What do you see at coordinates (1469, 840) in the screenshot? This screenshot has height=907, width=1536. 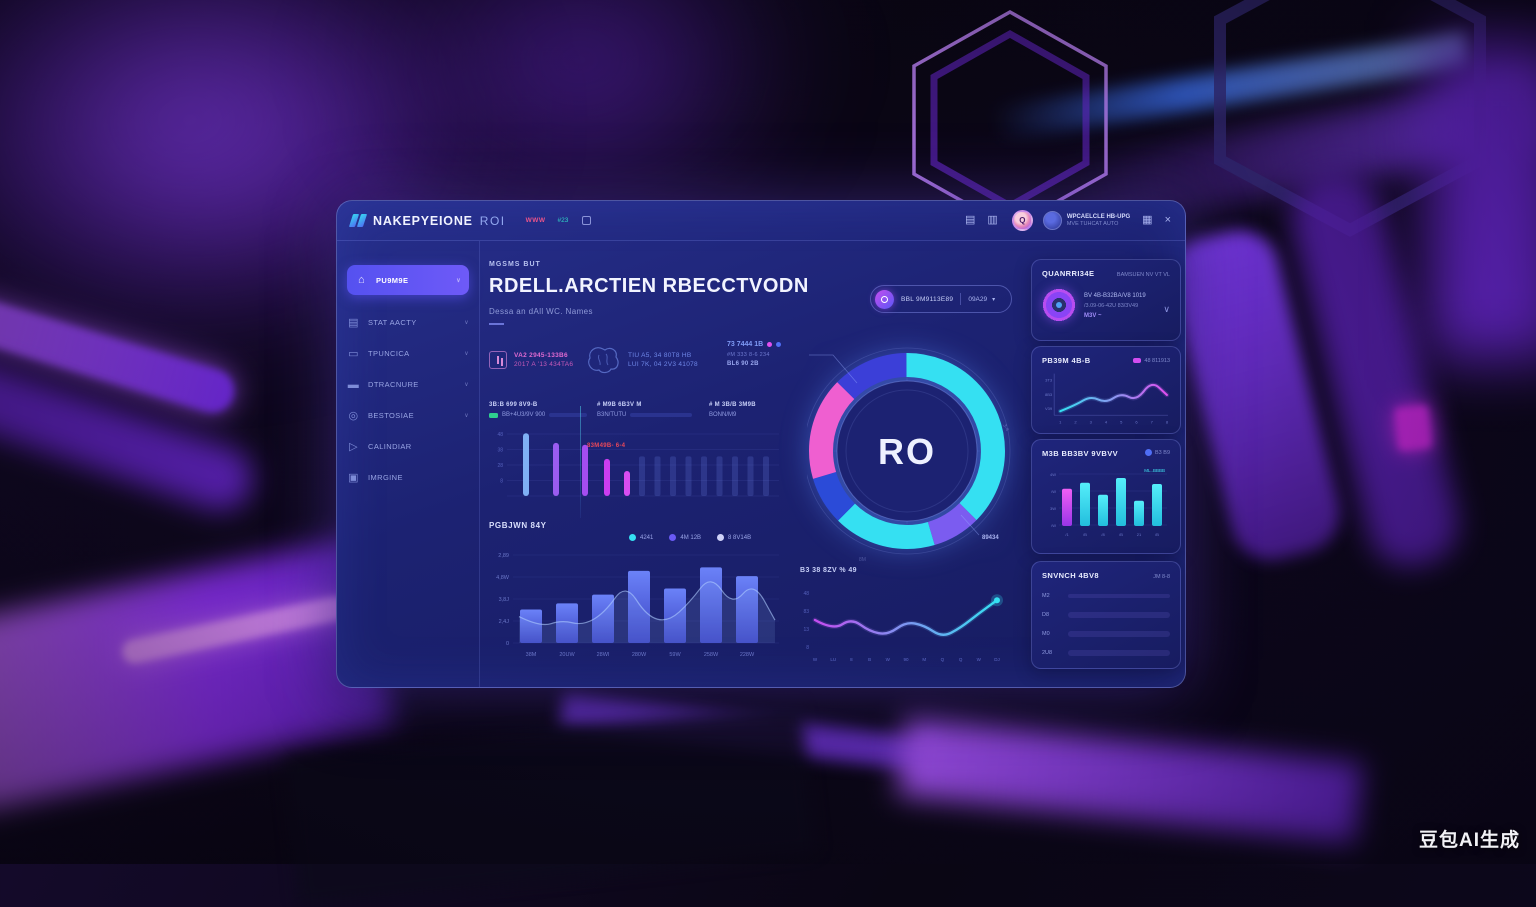 I see `watermark: 豆包AI生成` at bounding box center [1469, 840].